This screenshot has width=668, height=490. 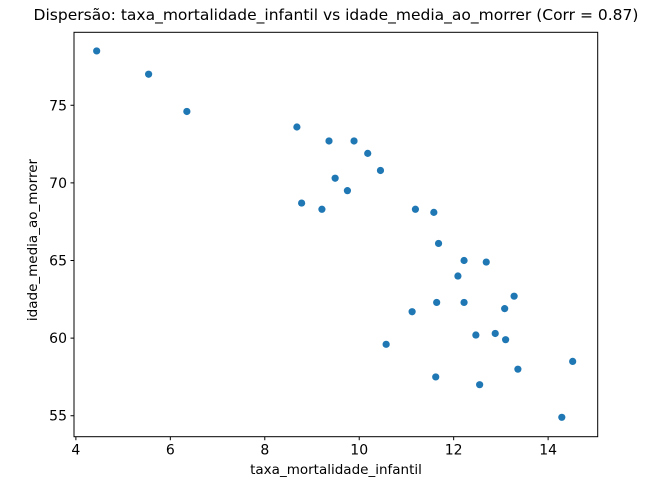 I want to click on x-tick-label: 10, so click(x=359, y=451).